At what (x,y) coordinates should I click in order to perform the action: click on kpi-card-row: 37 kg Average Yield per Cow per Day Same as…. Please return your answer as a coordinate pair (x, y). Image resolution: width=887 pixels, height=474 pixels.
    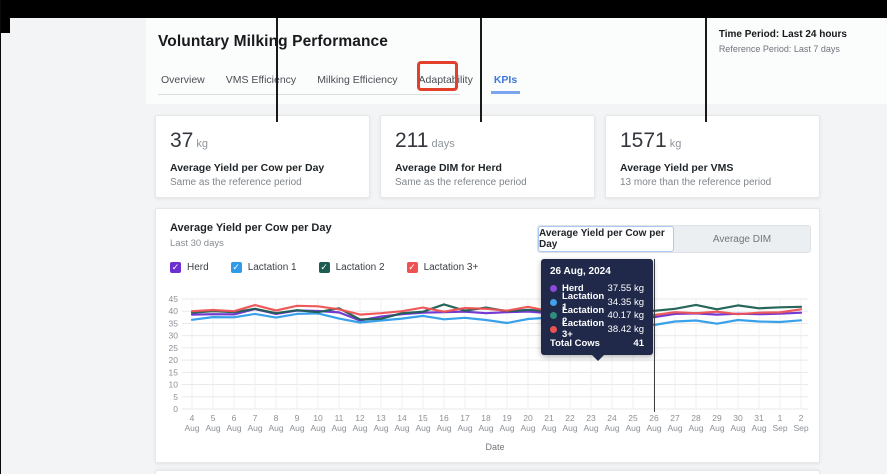
    Looking at the image, I should click on (487, 156).